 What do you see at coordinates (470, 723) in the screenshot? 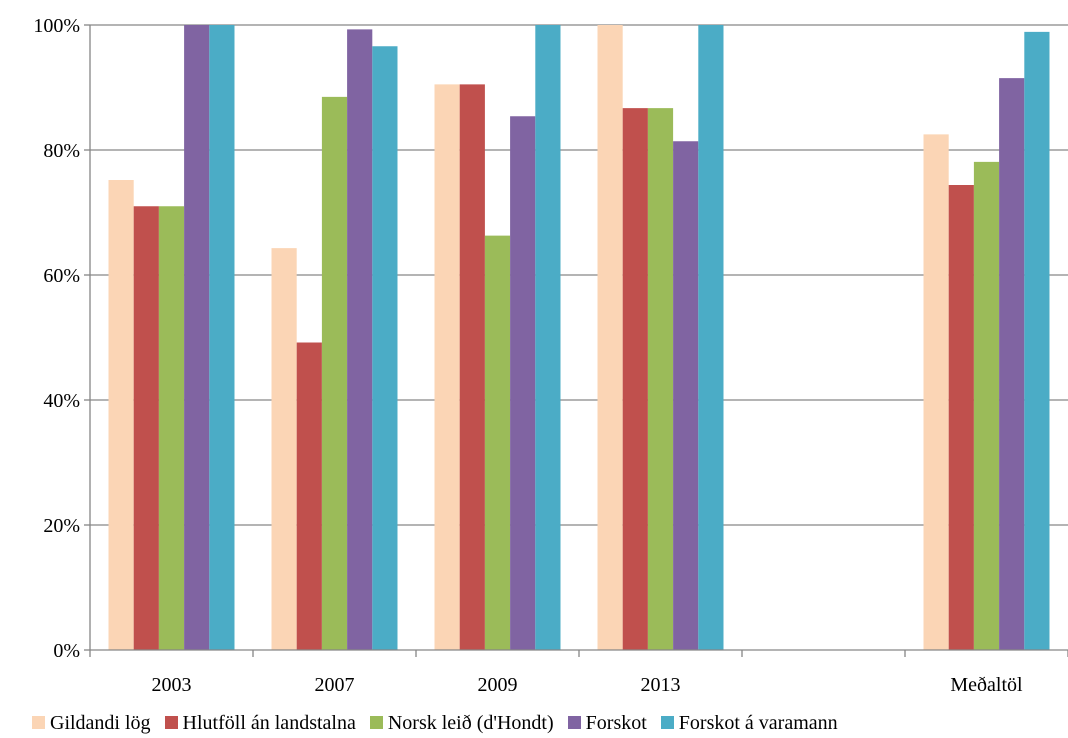
I see `legend-label: Norsk leið (d'Hondt)` at bounding box center [470, 723].